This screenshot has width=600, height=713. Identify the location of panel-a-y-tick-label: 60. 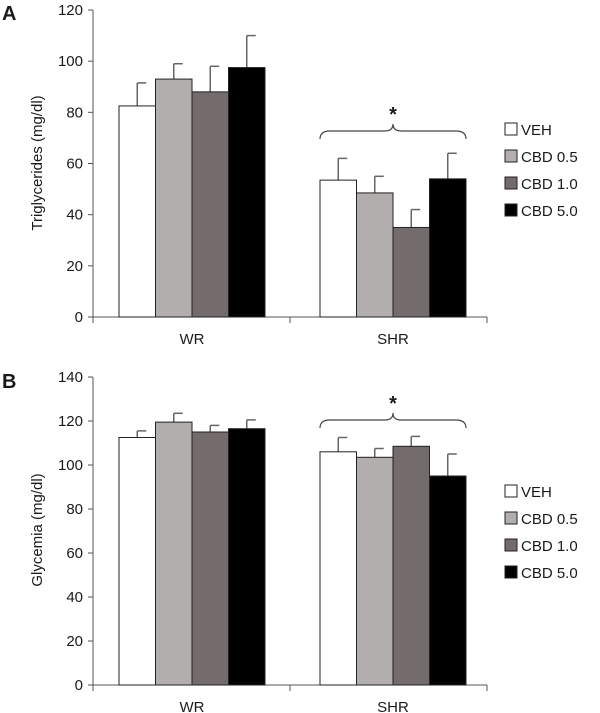
(74, 164).